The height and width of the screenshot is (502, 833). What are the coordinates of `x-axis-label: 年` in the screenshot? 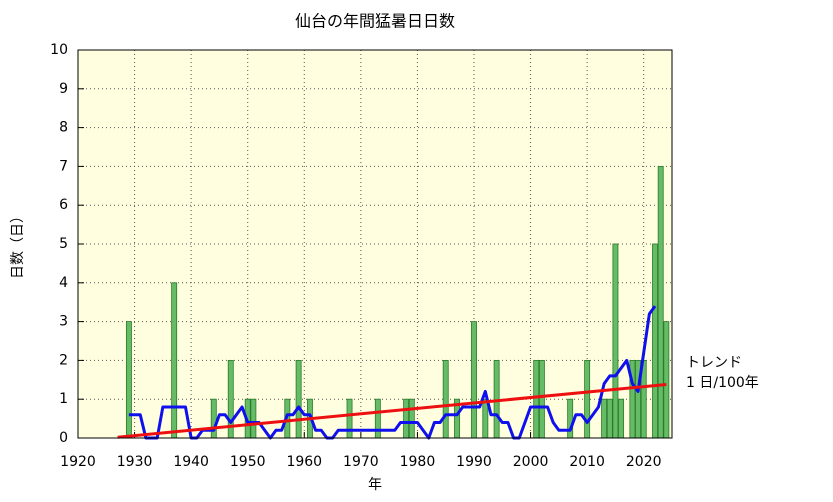 It's located at (375, 485).